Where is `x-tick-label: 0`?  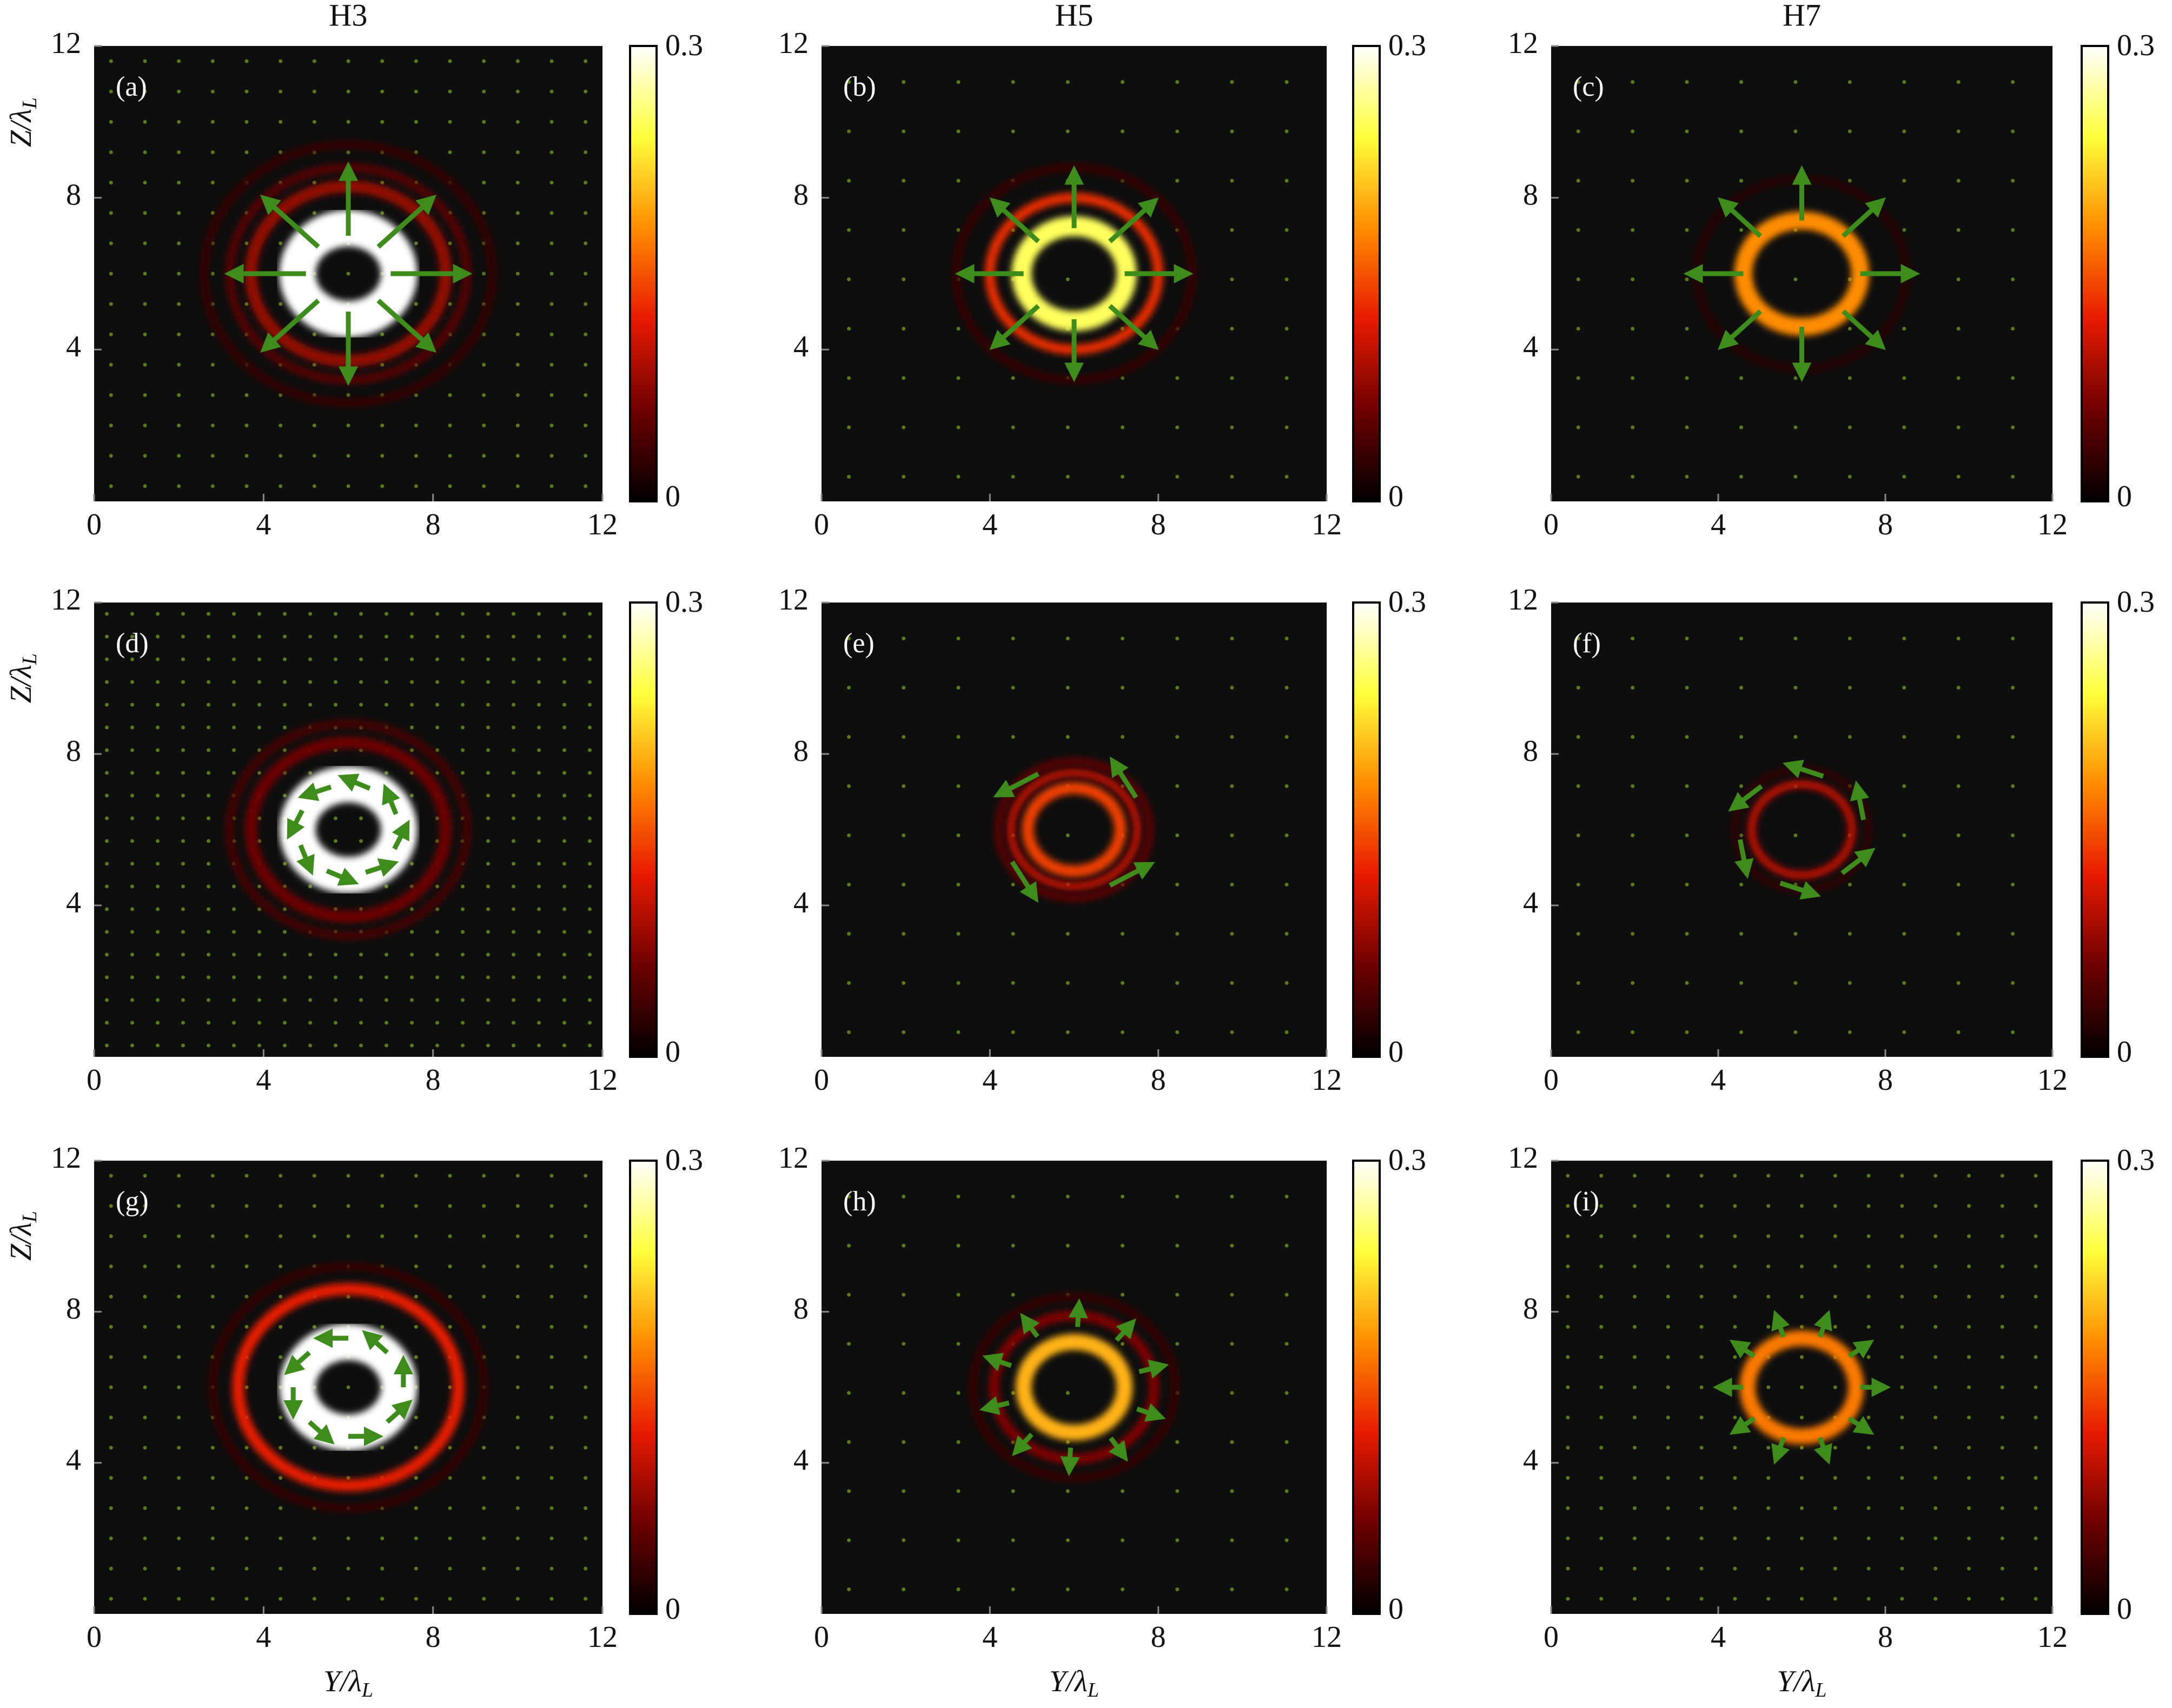
x-tick-label: 0 is located at coordinates (1551, 524).